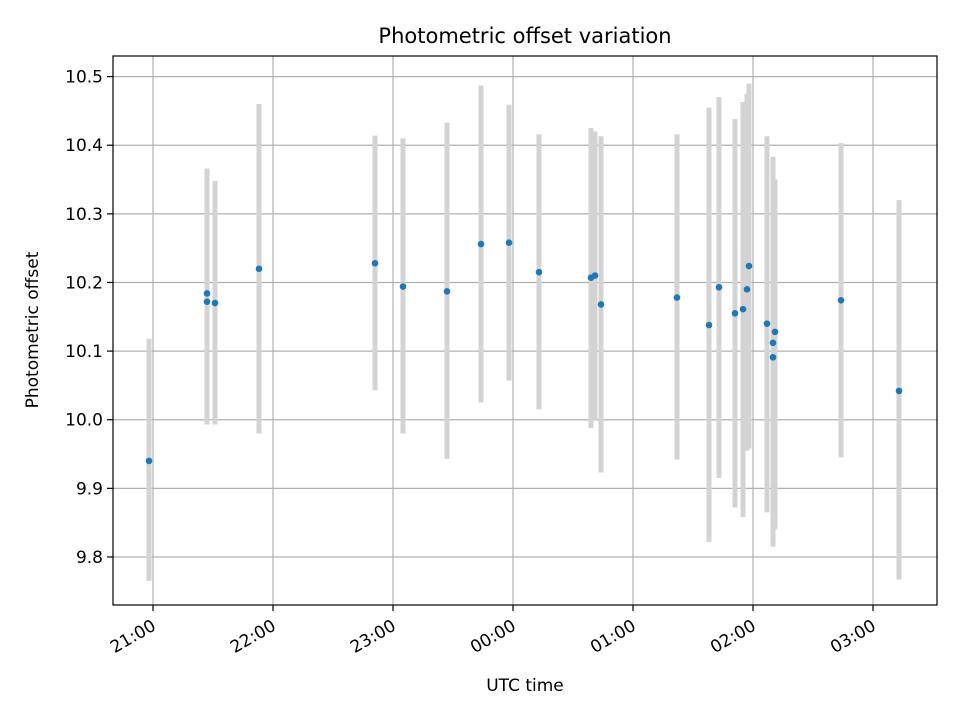 The height and width of the screenshot is (720, 960). I want to click on y-tick-label: 10.5, so click(84, 78).